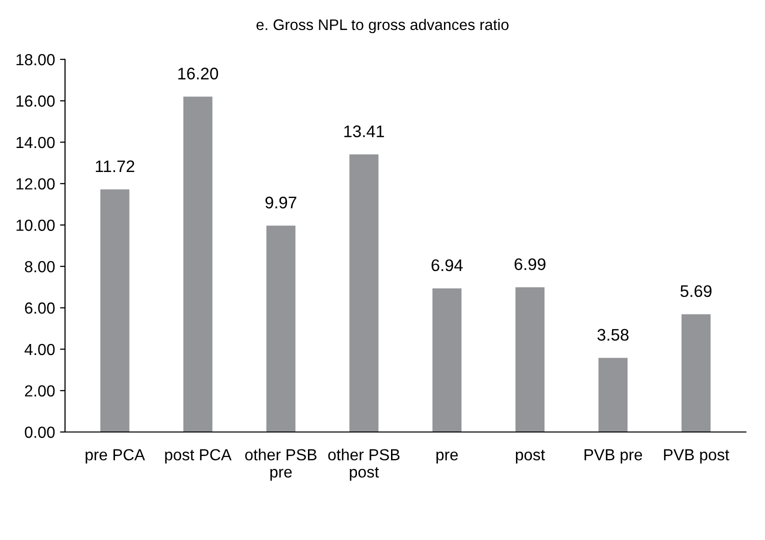 This screenshot has height=540, width=765. Describe the element at coordinates (447, 458) in the screenshot. I see `x-tick-label: pre` at that location.